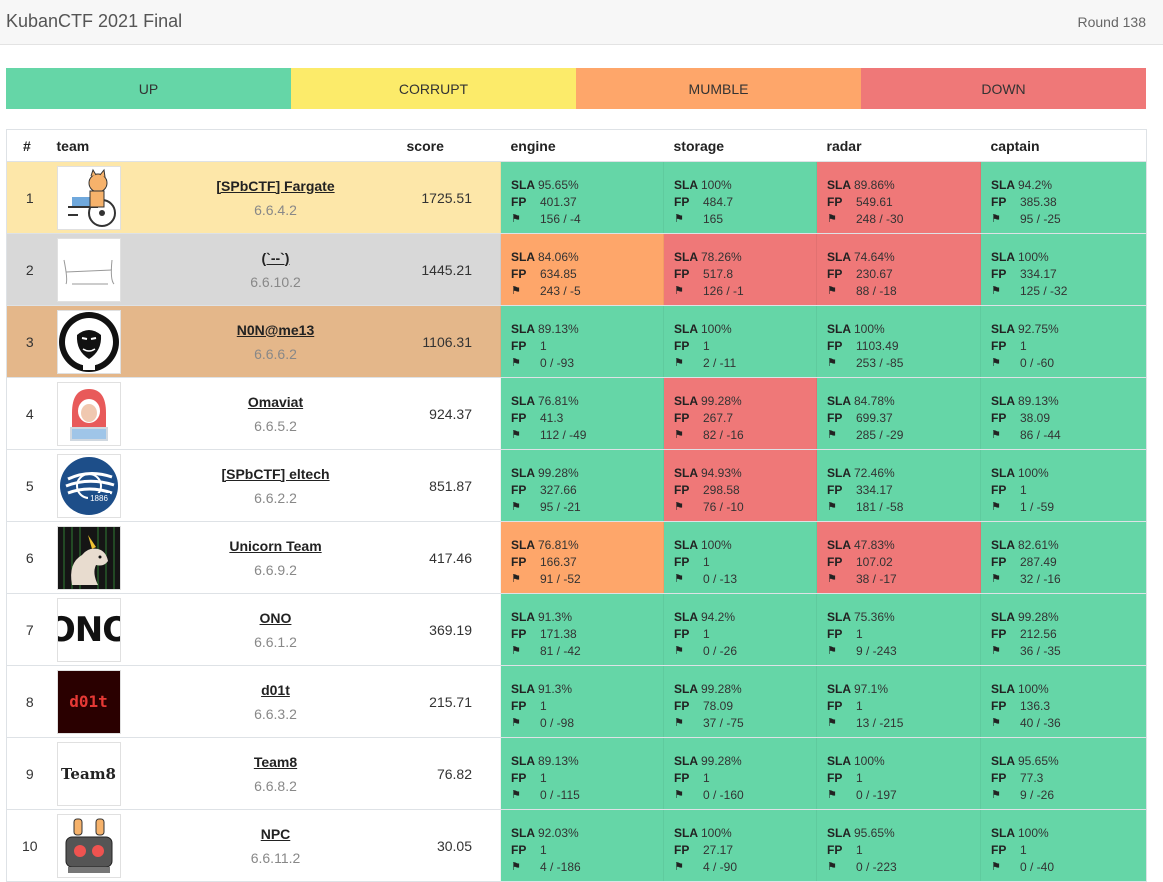 The image size is (1163, 882). Describe the element at coordinates (450, 629) in the screenshot. I see `team-score: 369.19` at that location.